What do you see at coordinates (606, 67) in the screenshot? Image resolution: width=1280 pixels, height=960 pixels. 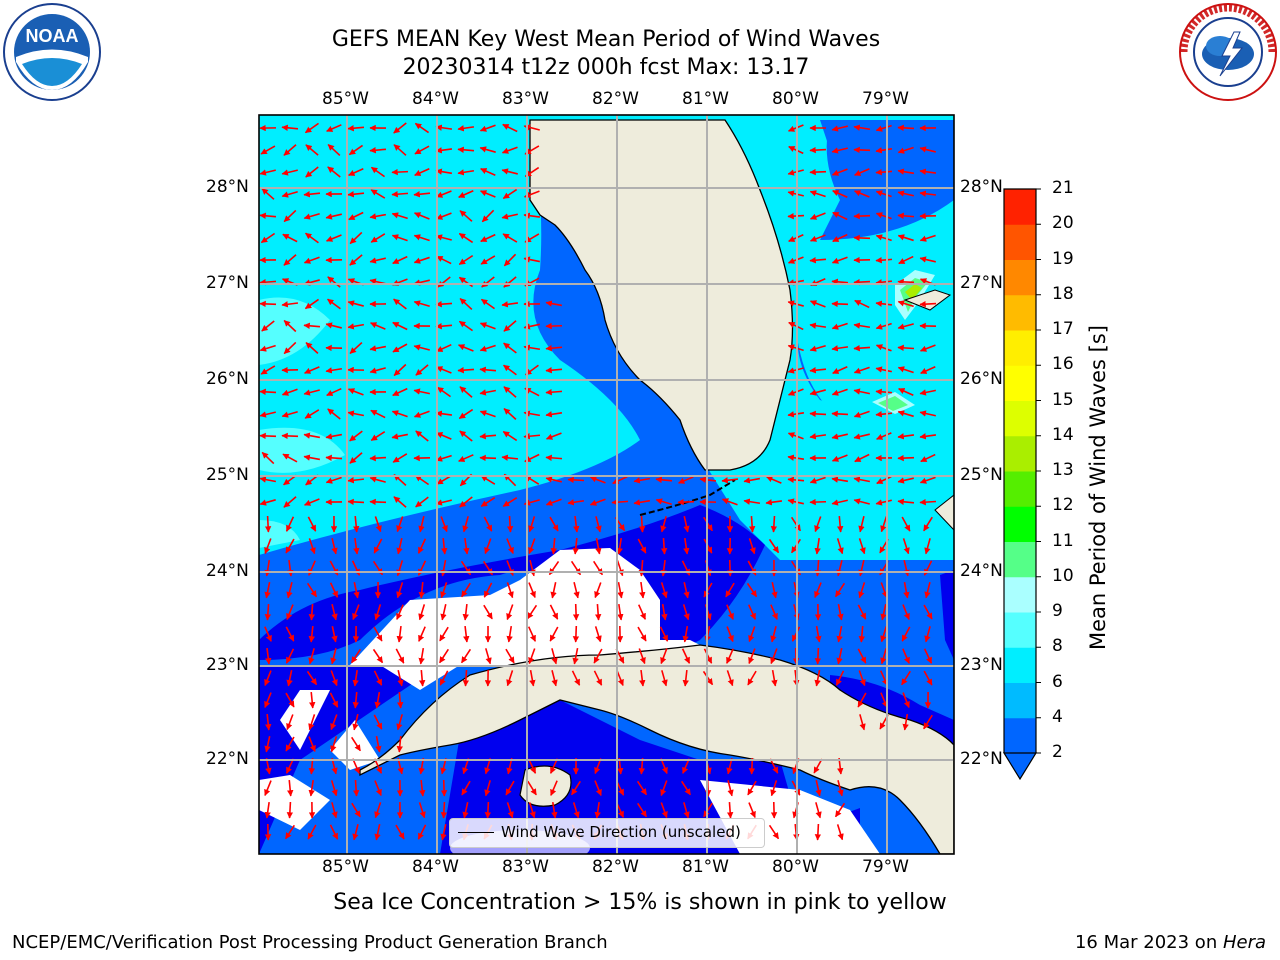 I see `map-subtitle: 20230314 t12z 000h fcst Max: 13.17` at bounding box center [606, 67].